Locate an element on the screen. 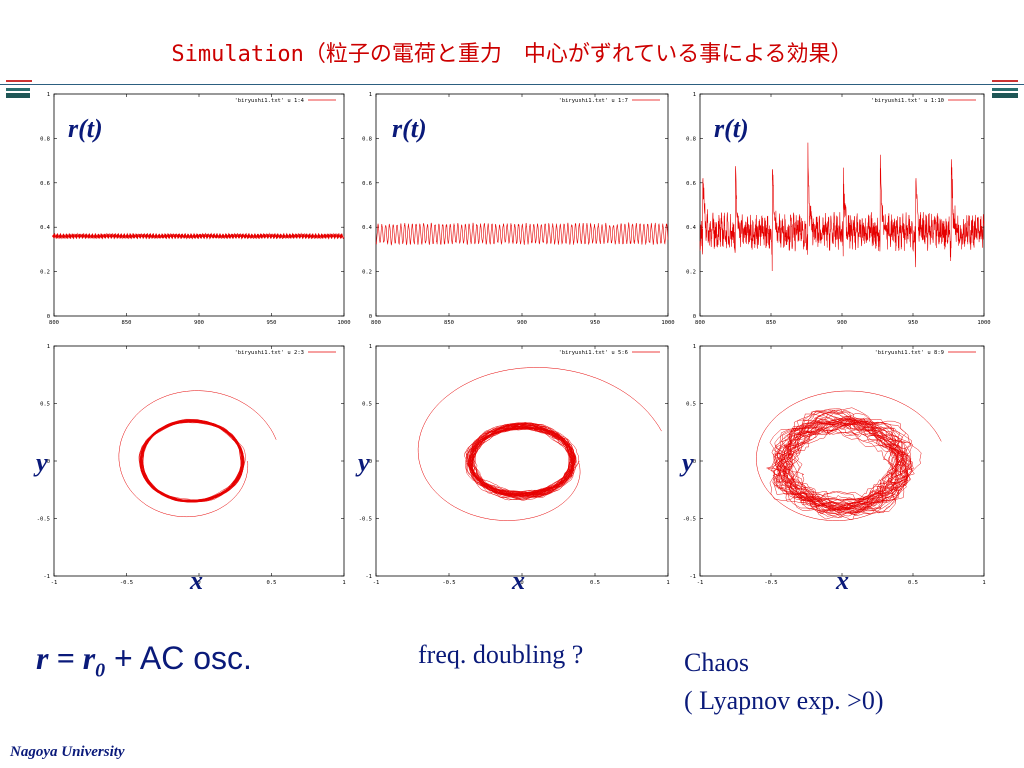  series-line is located at coordinates (842, 207).